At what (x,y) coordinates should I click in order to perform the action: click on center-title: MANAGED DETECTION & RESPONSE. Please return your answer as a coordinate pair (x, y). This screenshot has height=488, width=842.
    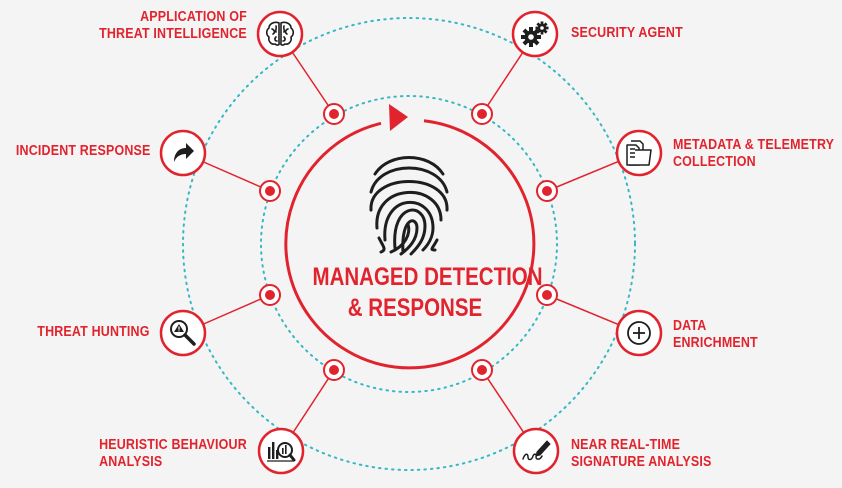
    Looking at the image, I should click on (427, 293).